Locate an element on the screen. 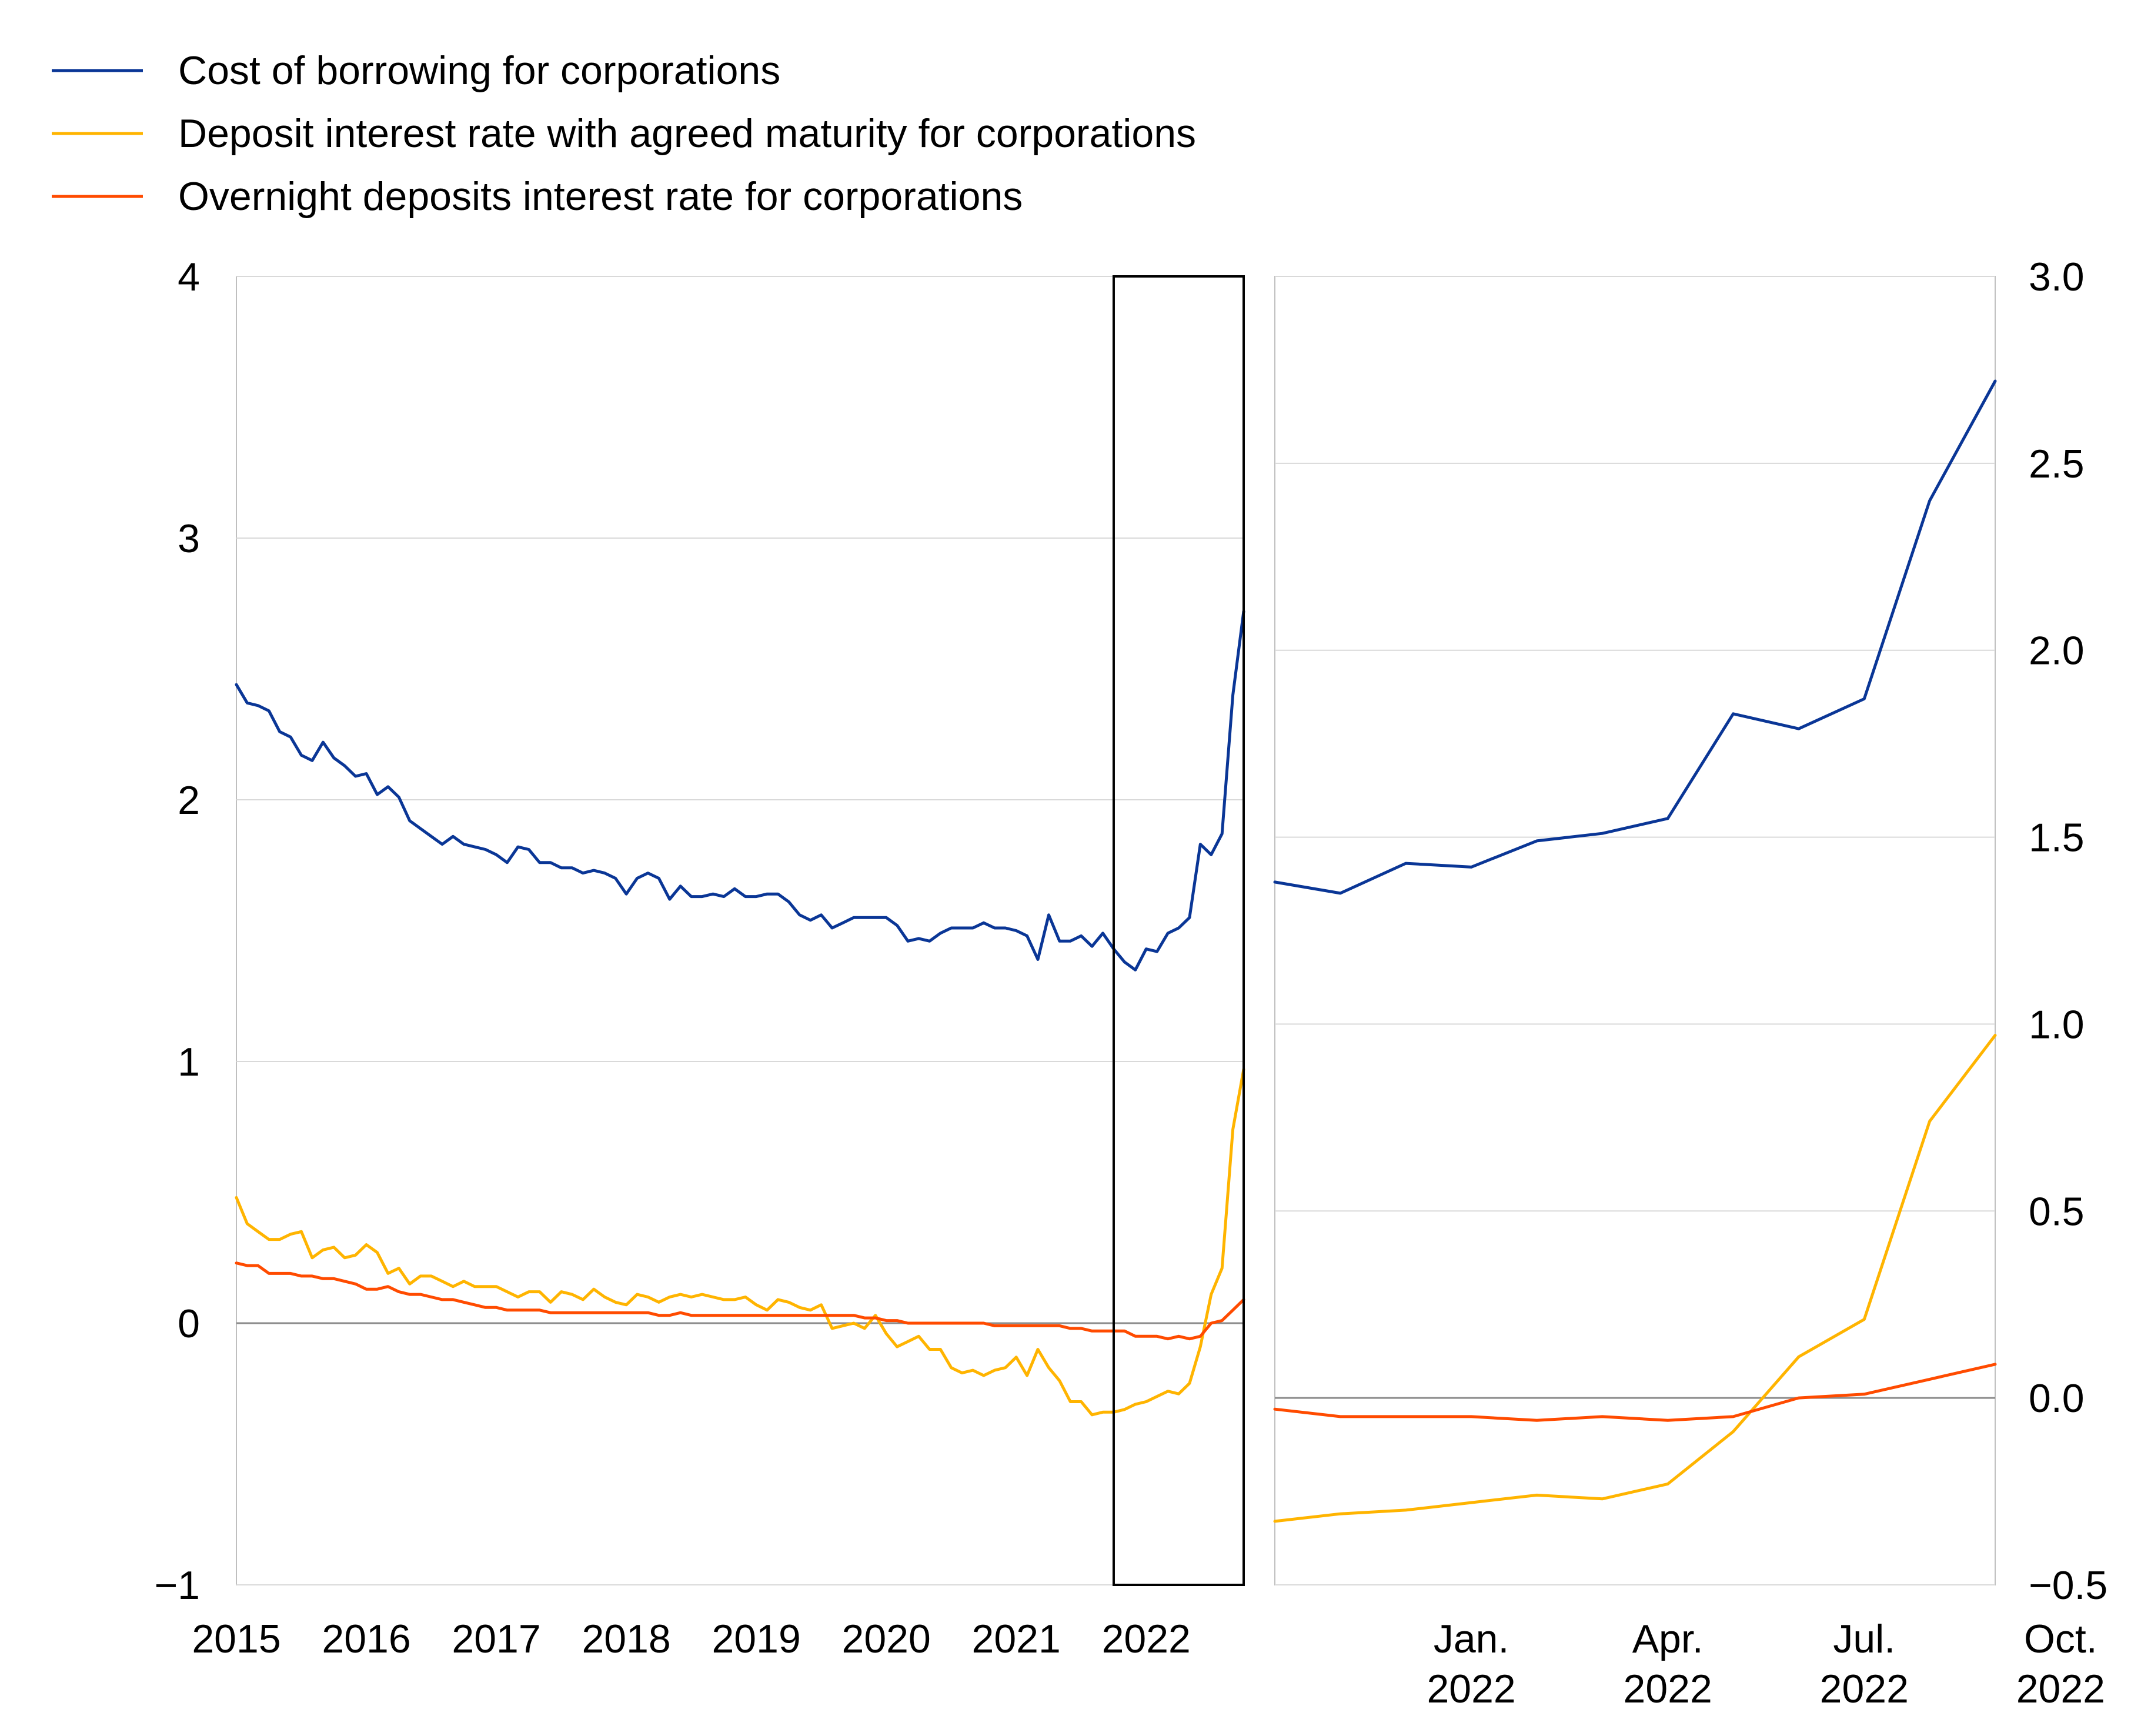 The width and height of the screenshot is (2141, 1736). zoom-highlight-box is located at coordinates (1178, 930).